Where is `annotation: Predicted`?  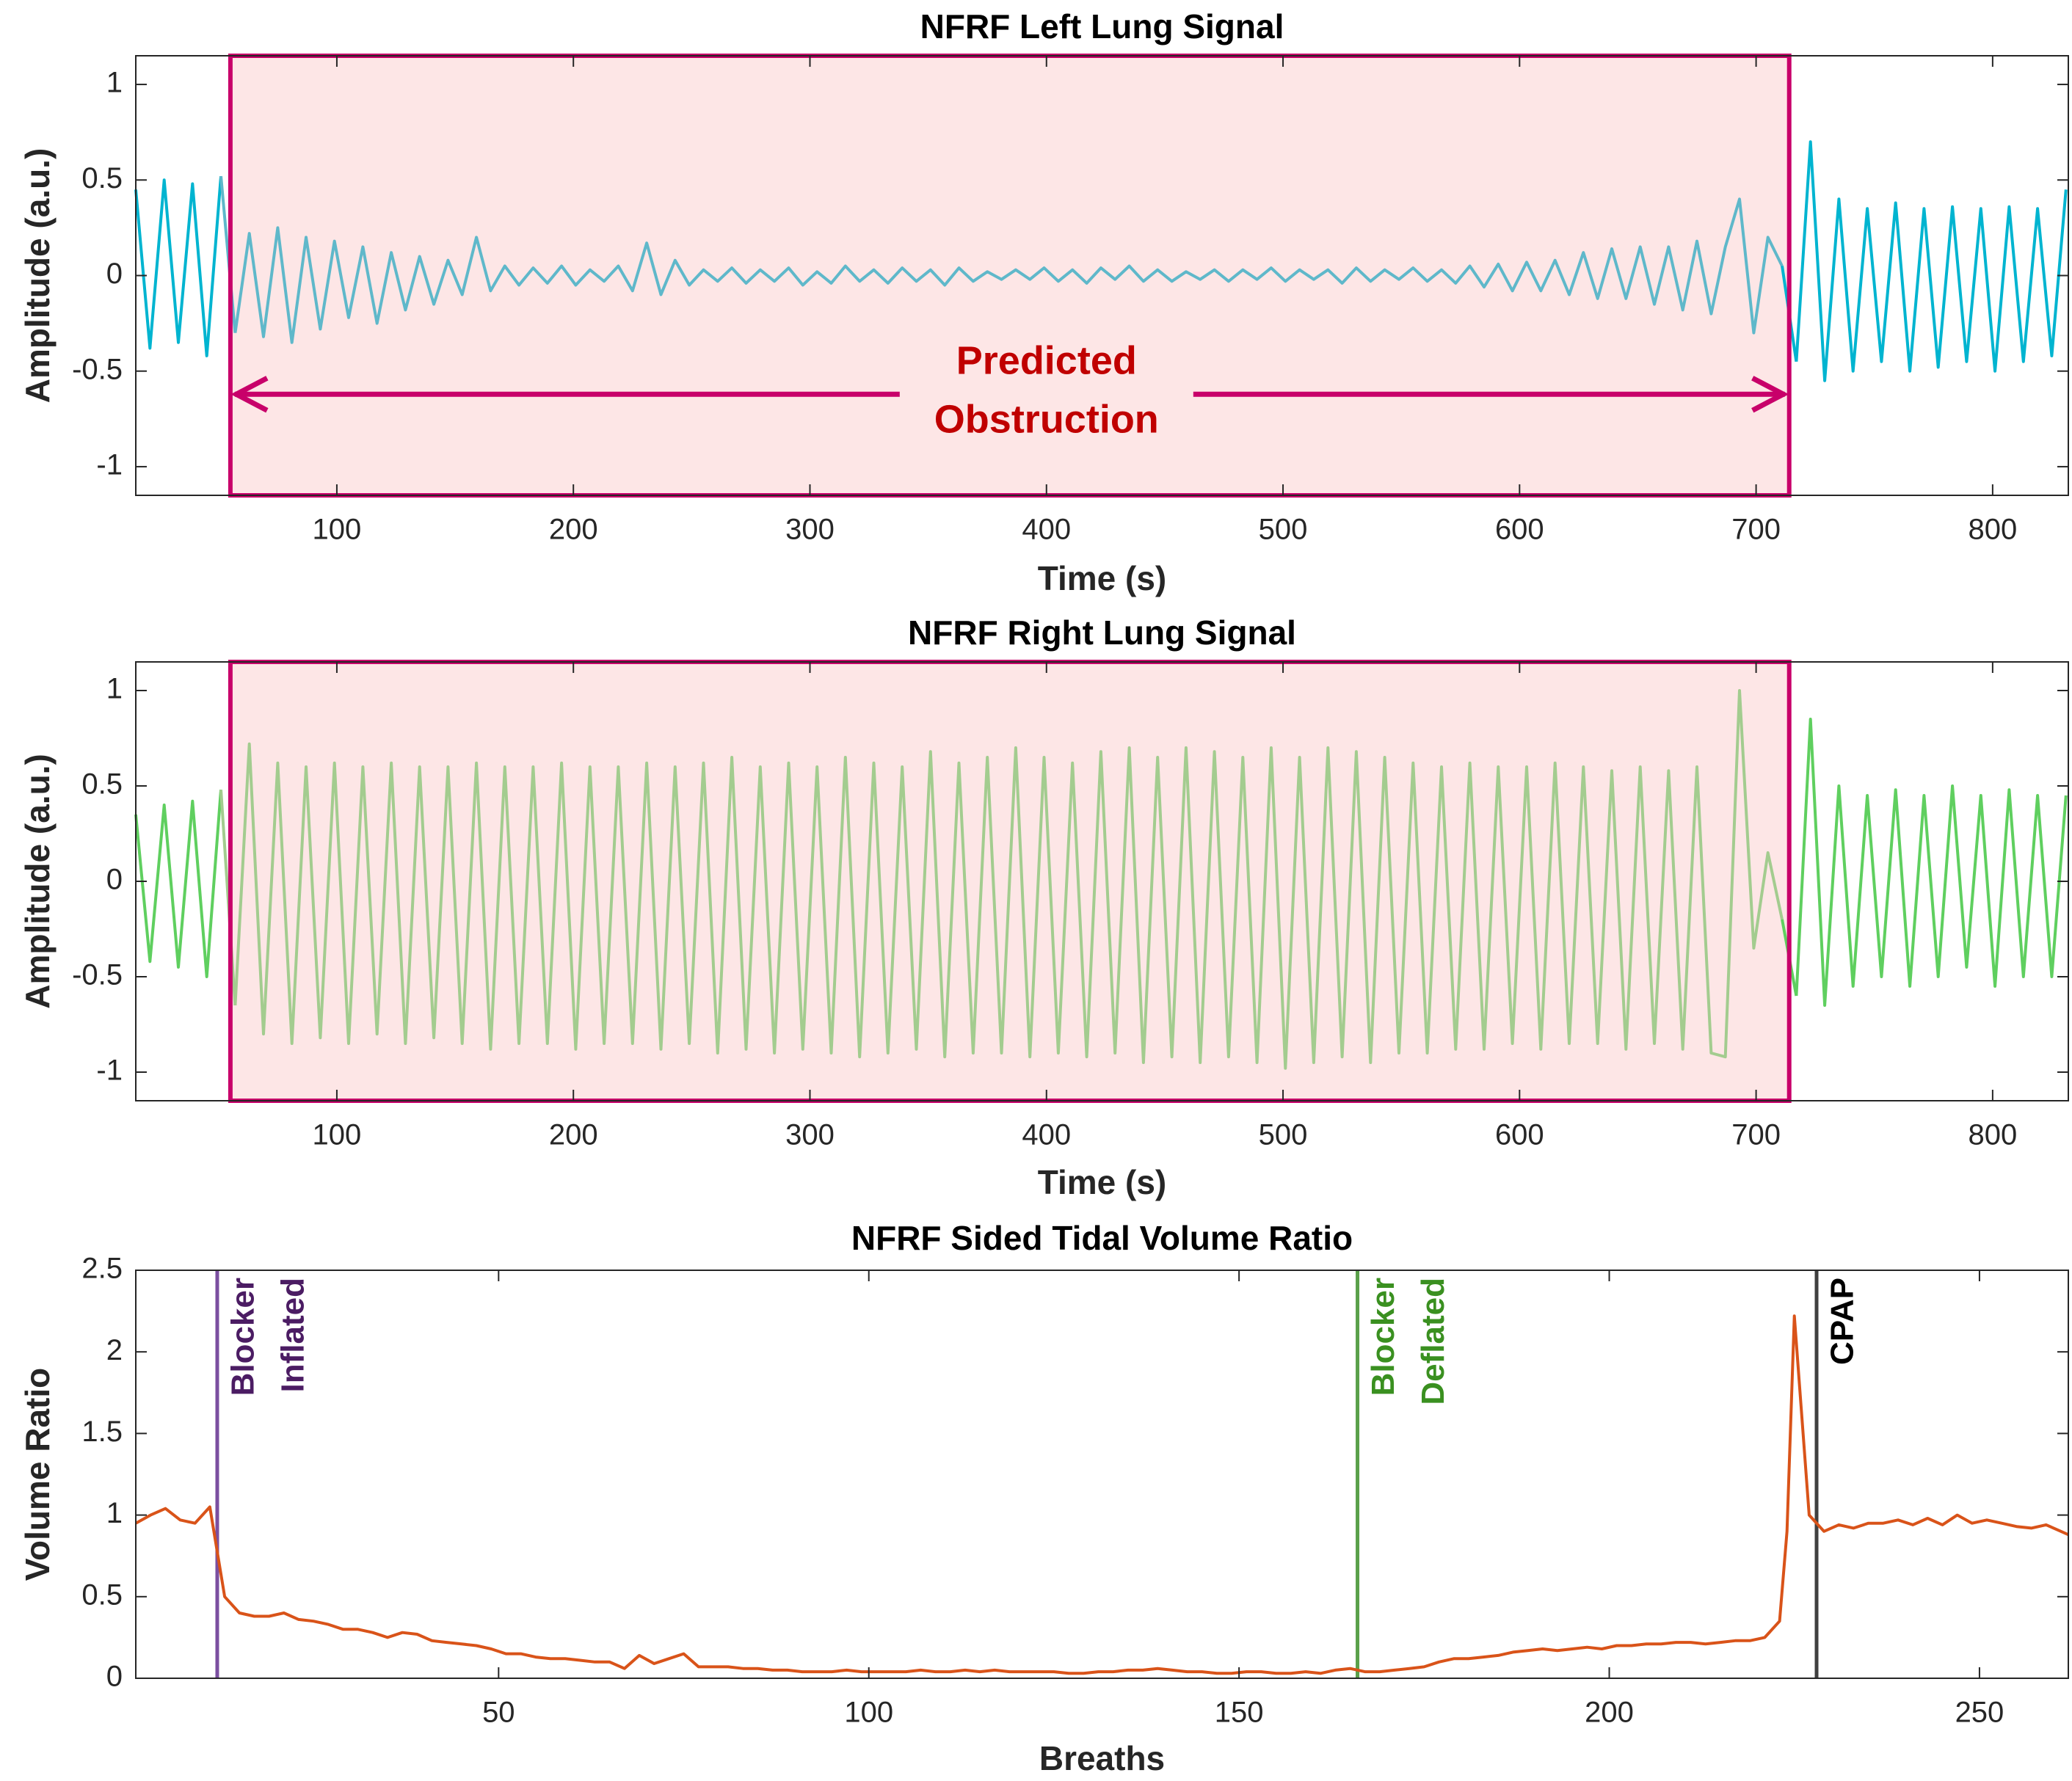 annotation: Predicted is located at coordinates (1046, 360).